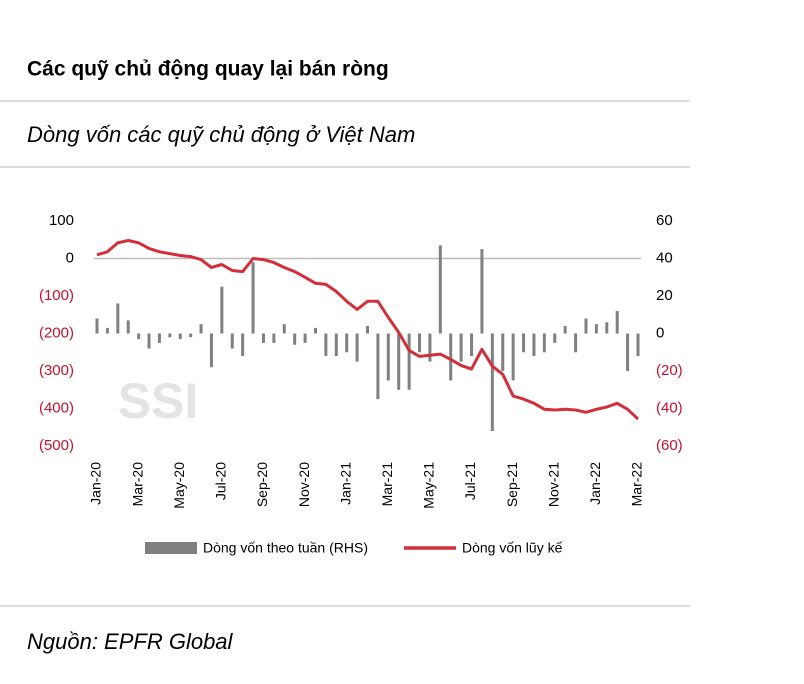 The height and width of the screenshot is (684, 804). What do you see at coordinates (664, 220) in the screenshot?
I see `y2-tick-label: 60` at bounding box center [664, 220].